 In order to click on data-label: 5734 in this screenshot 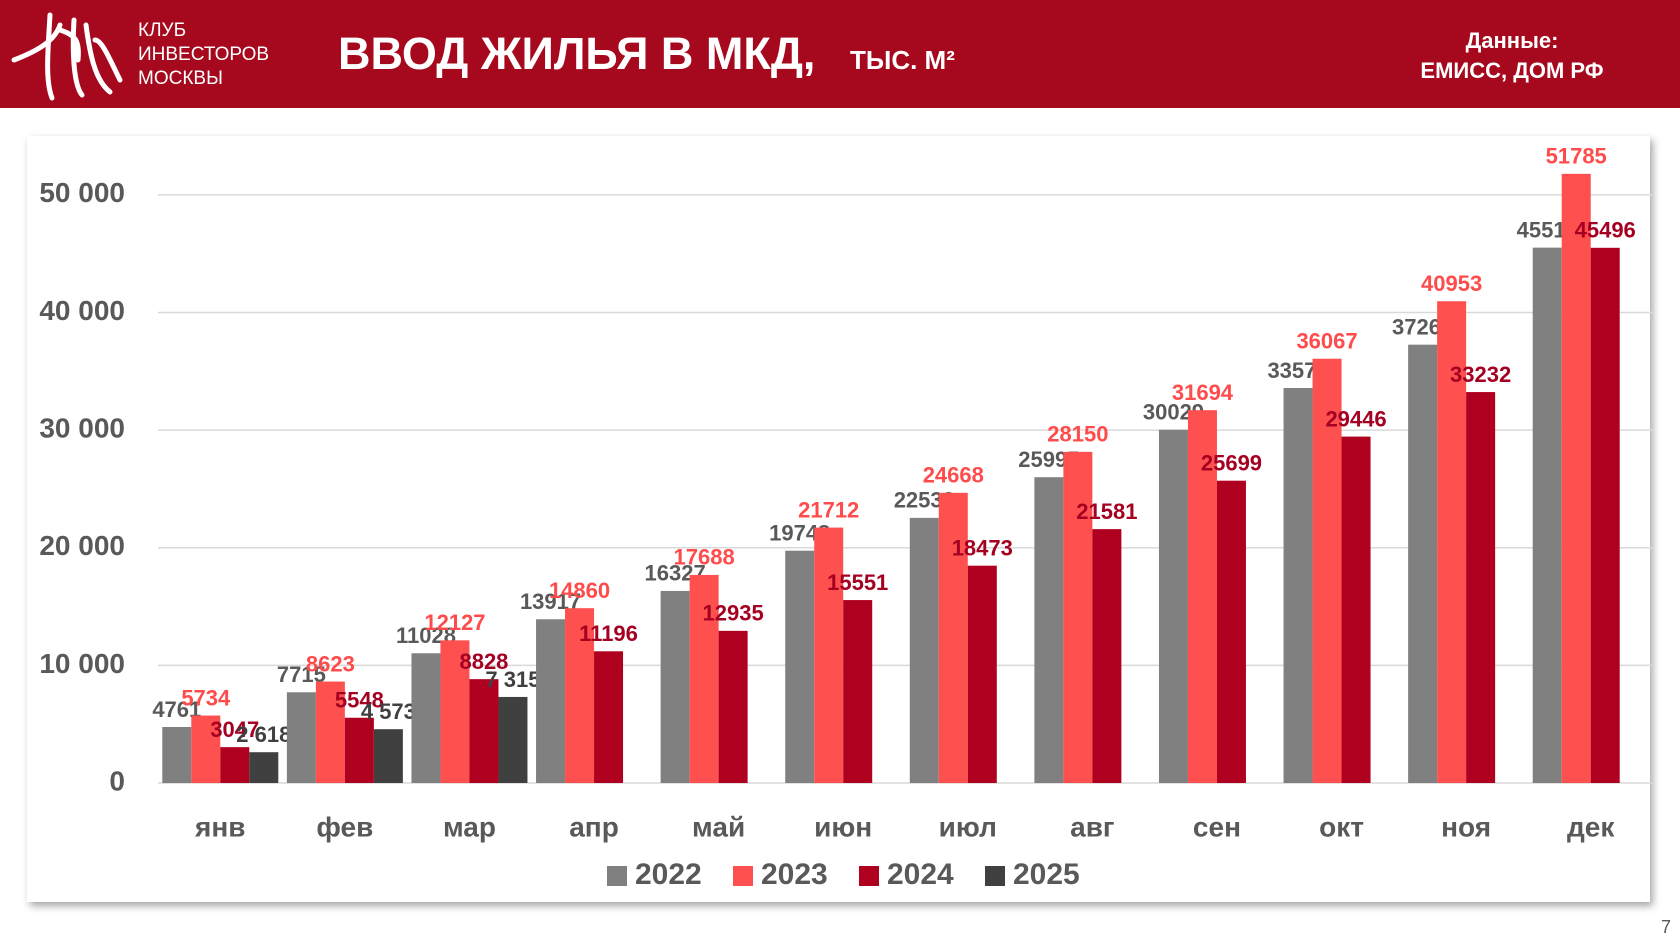, I will do `click(206, 697)`.